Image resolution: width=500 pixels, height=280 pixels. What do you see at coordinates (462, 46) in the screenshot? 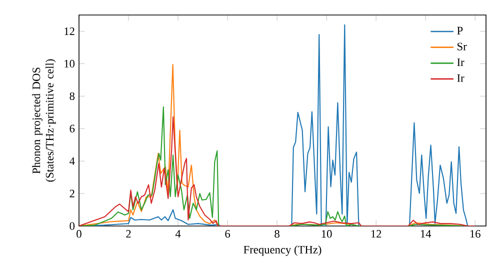
I see `legend-label: Sr` at bounding box center [462, 46].